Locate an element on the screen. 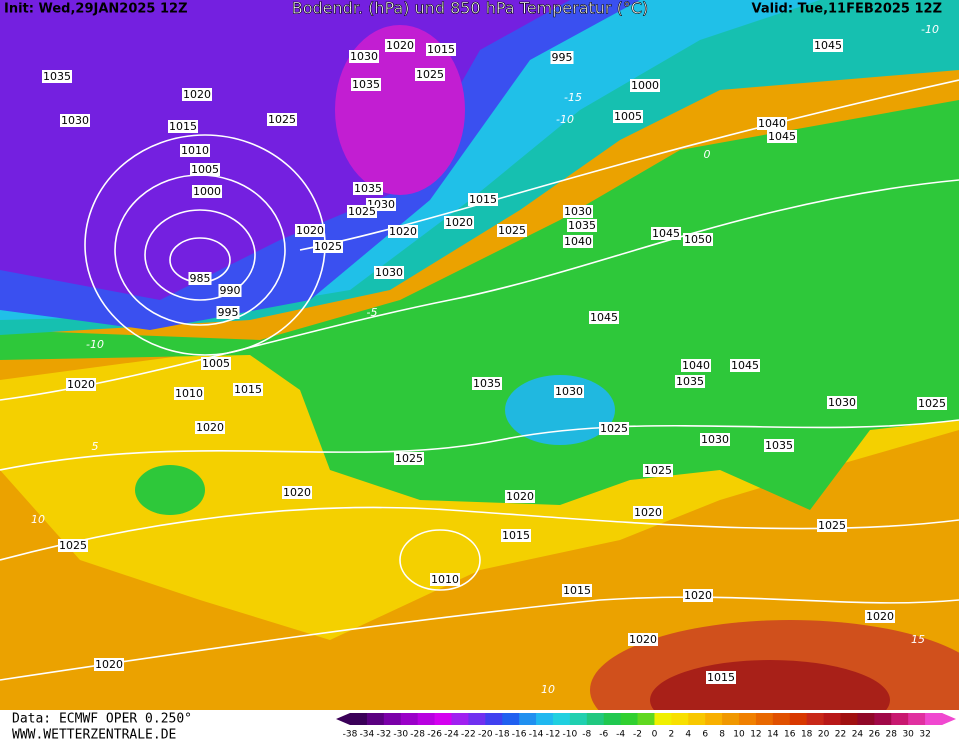 This screenshot has height=745, width=959. colorbar-label: -32 is located at coordinates (383, 735).